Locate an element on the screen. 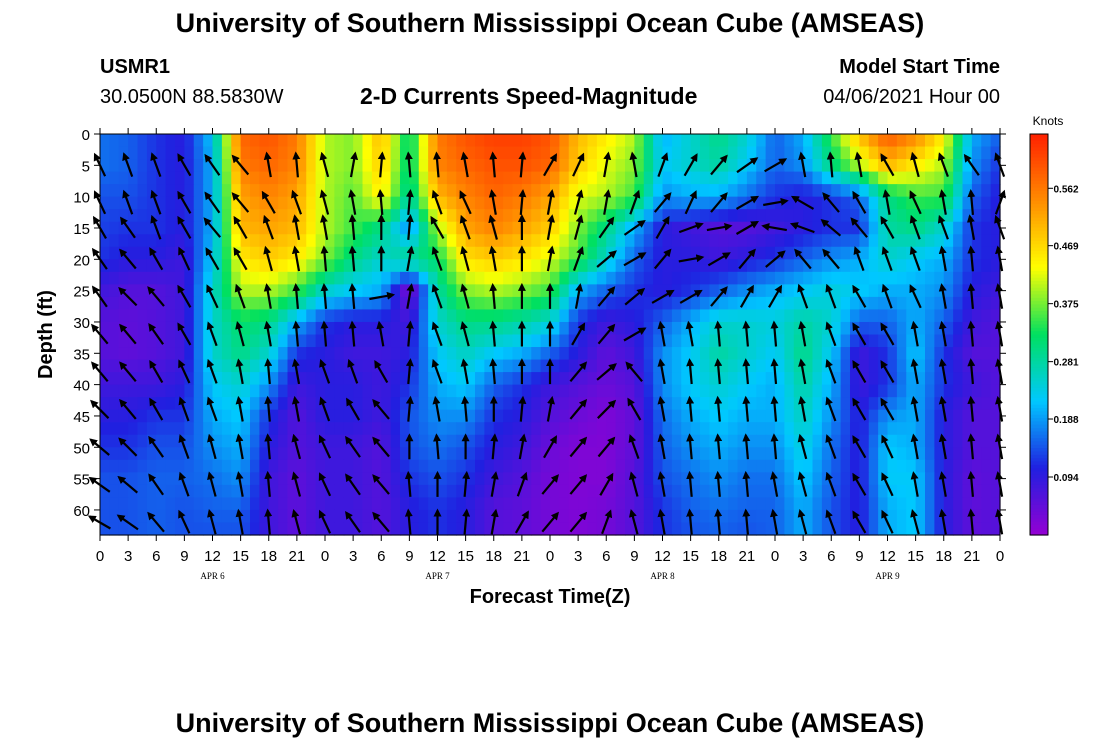  x-tick-label: 9 is located at coordinates (634, 556).